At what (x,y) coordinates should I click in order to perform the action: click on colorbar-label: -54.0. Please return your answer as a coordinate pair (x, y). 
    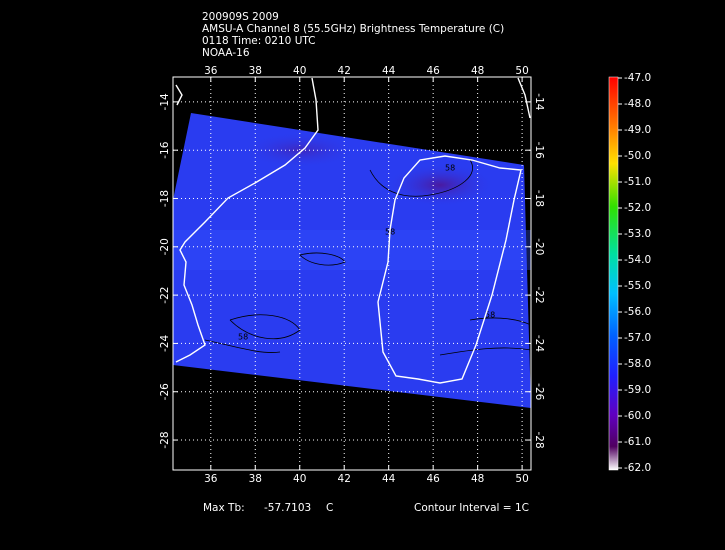
    Looking at the image, I should click on (637, 260).